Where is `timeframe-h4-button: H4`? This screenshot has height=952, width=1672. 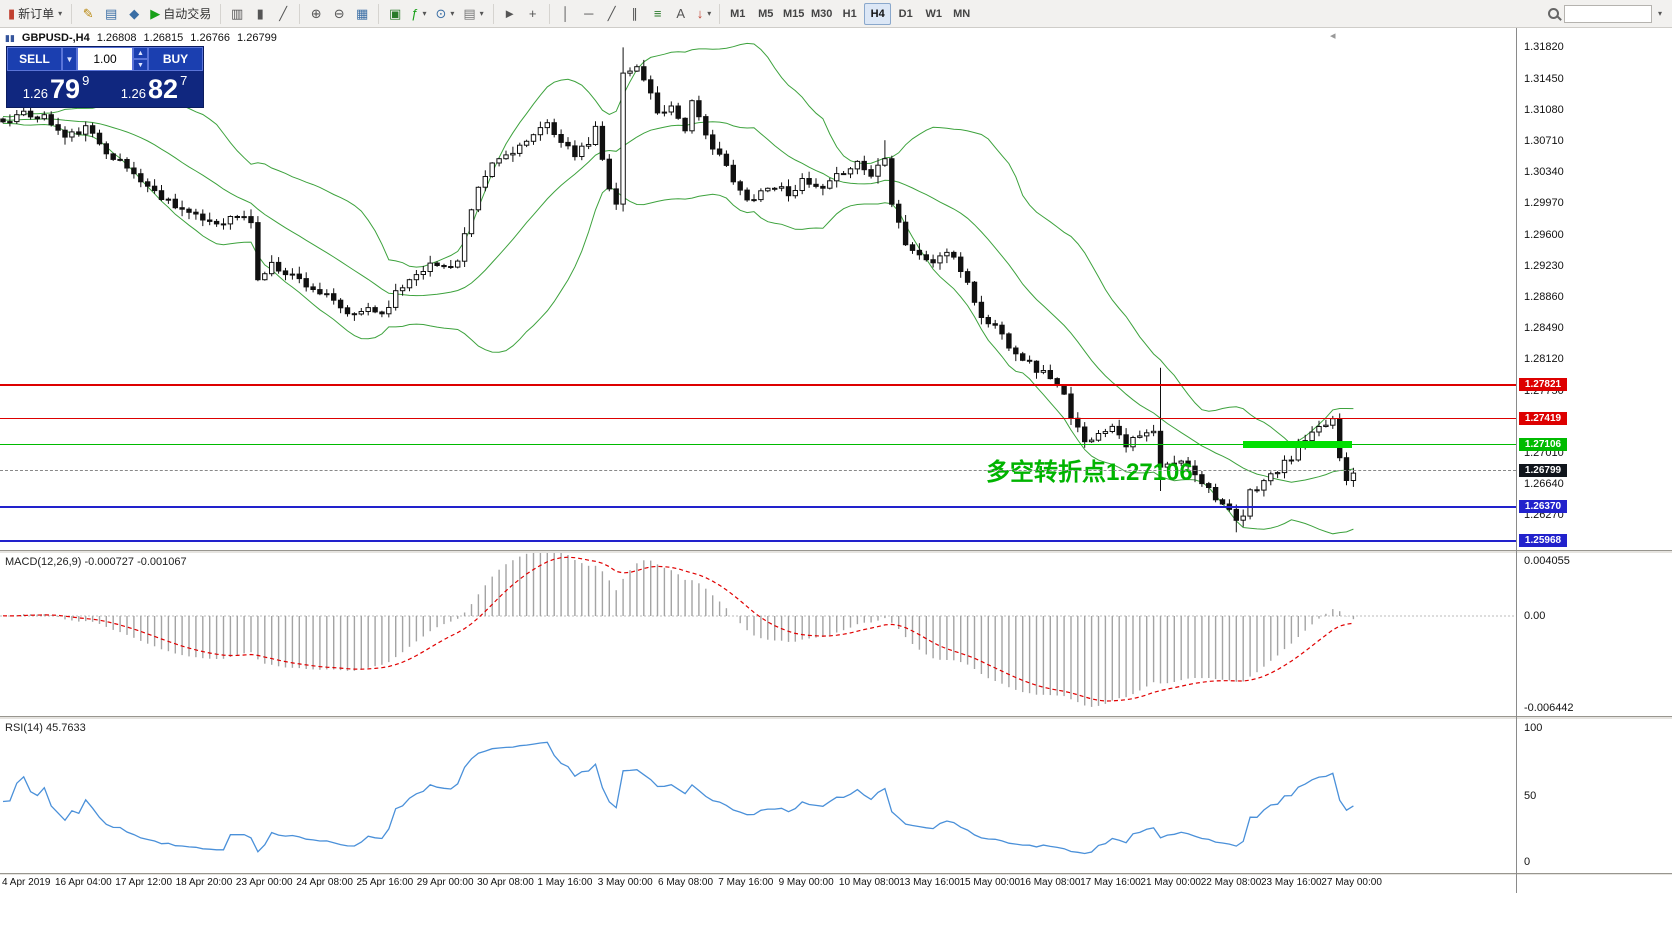
timeframe-h4-button: H4 is located at coordinates (878, 13).